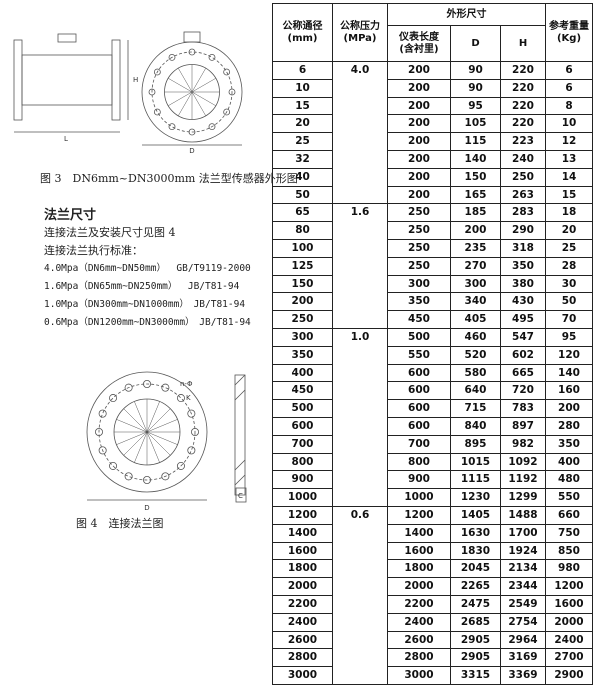 The width and height of the screenshot is (600, 689). What do you see at coordinates (569, 319) in the screenshot?
I see `weight-cell: 70` at bounding box center [569, 319].